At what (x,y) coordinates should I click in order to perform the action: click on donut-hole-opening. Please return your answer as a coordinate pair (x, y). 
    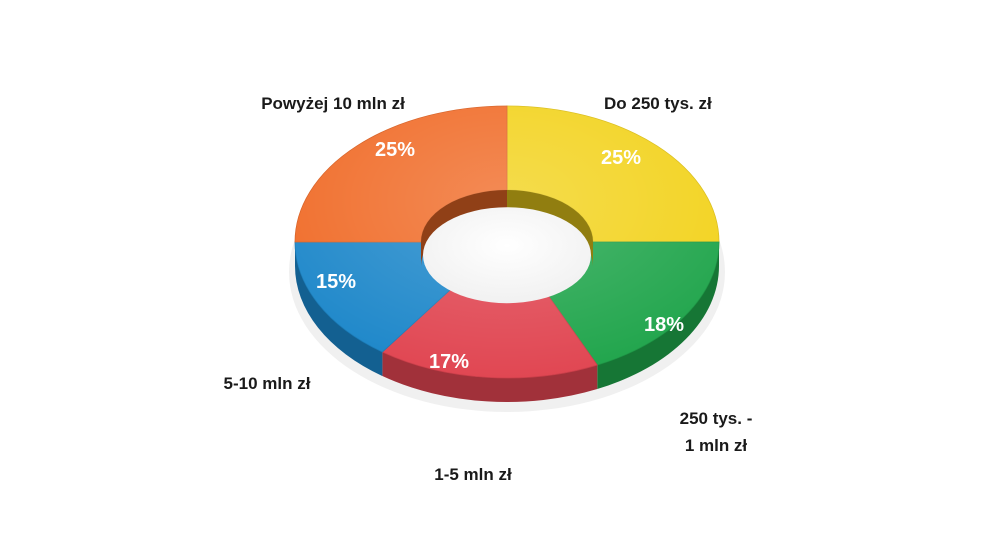
    Looking at the image, I should click on (507, 255).